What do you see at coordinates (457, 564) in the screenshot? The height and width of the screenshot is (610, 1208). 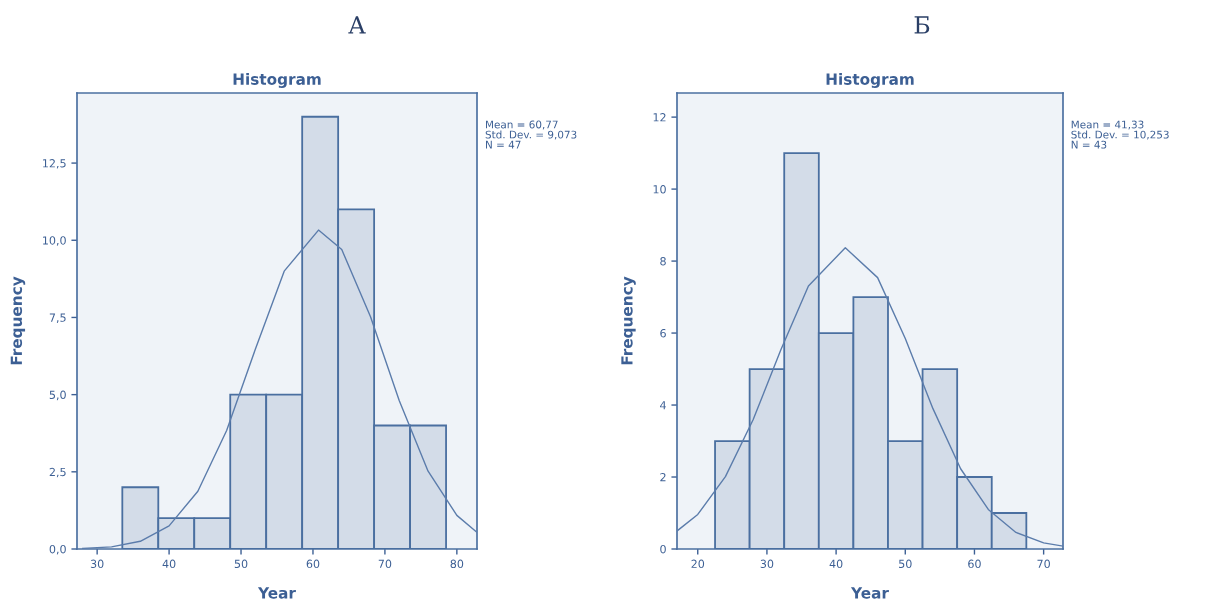 I see `x-tick-label: 80` at bounding box center [457, 564].